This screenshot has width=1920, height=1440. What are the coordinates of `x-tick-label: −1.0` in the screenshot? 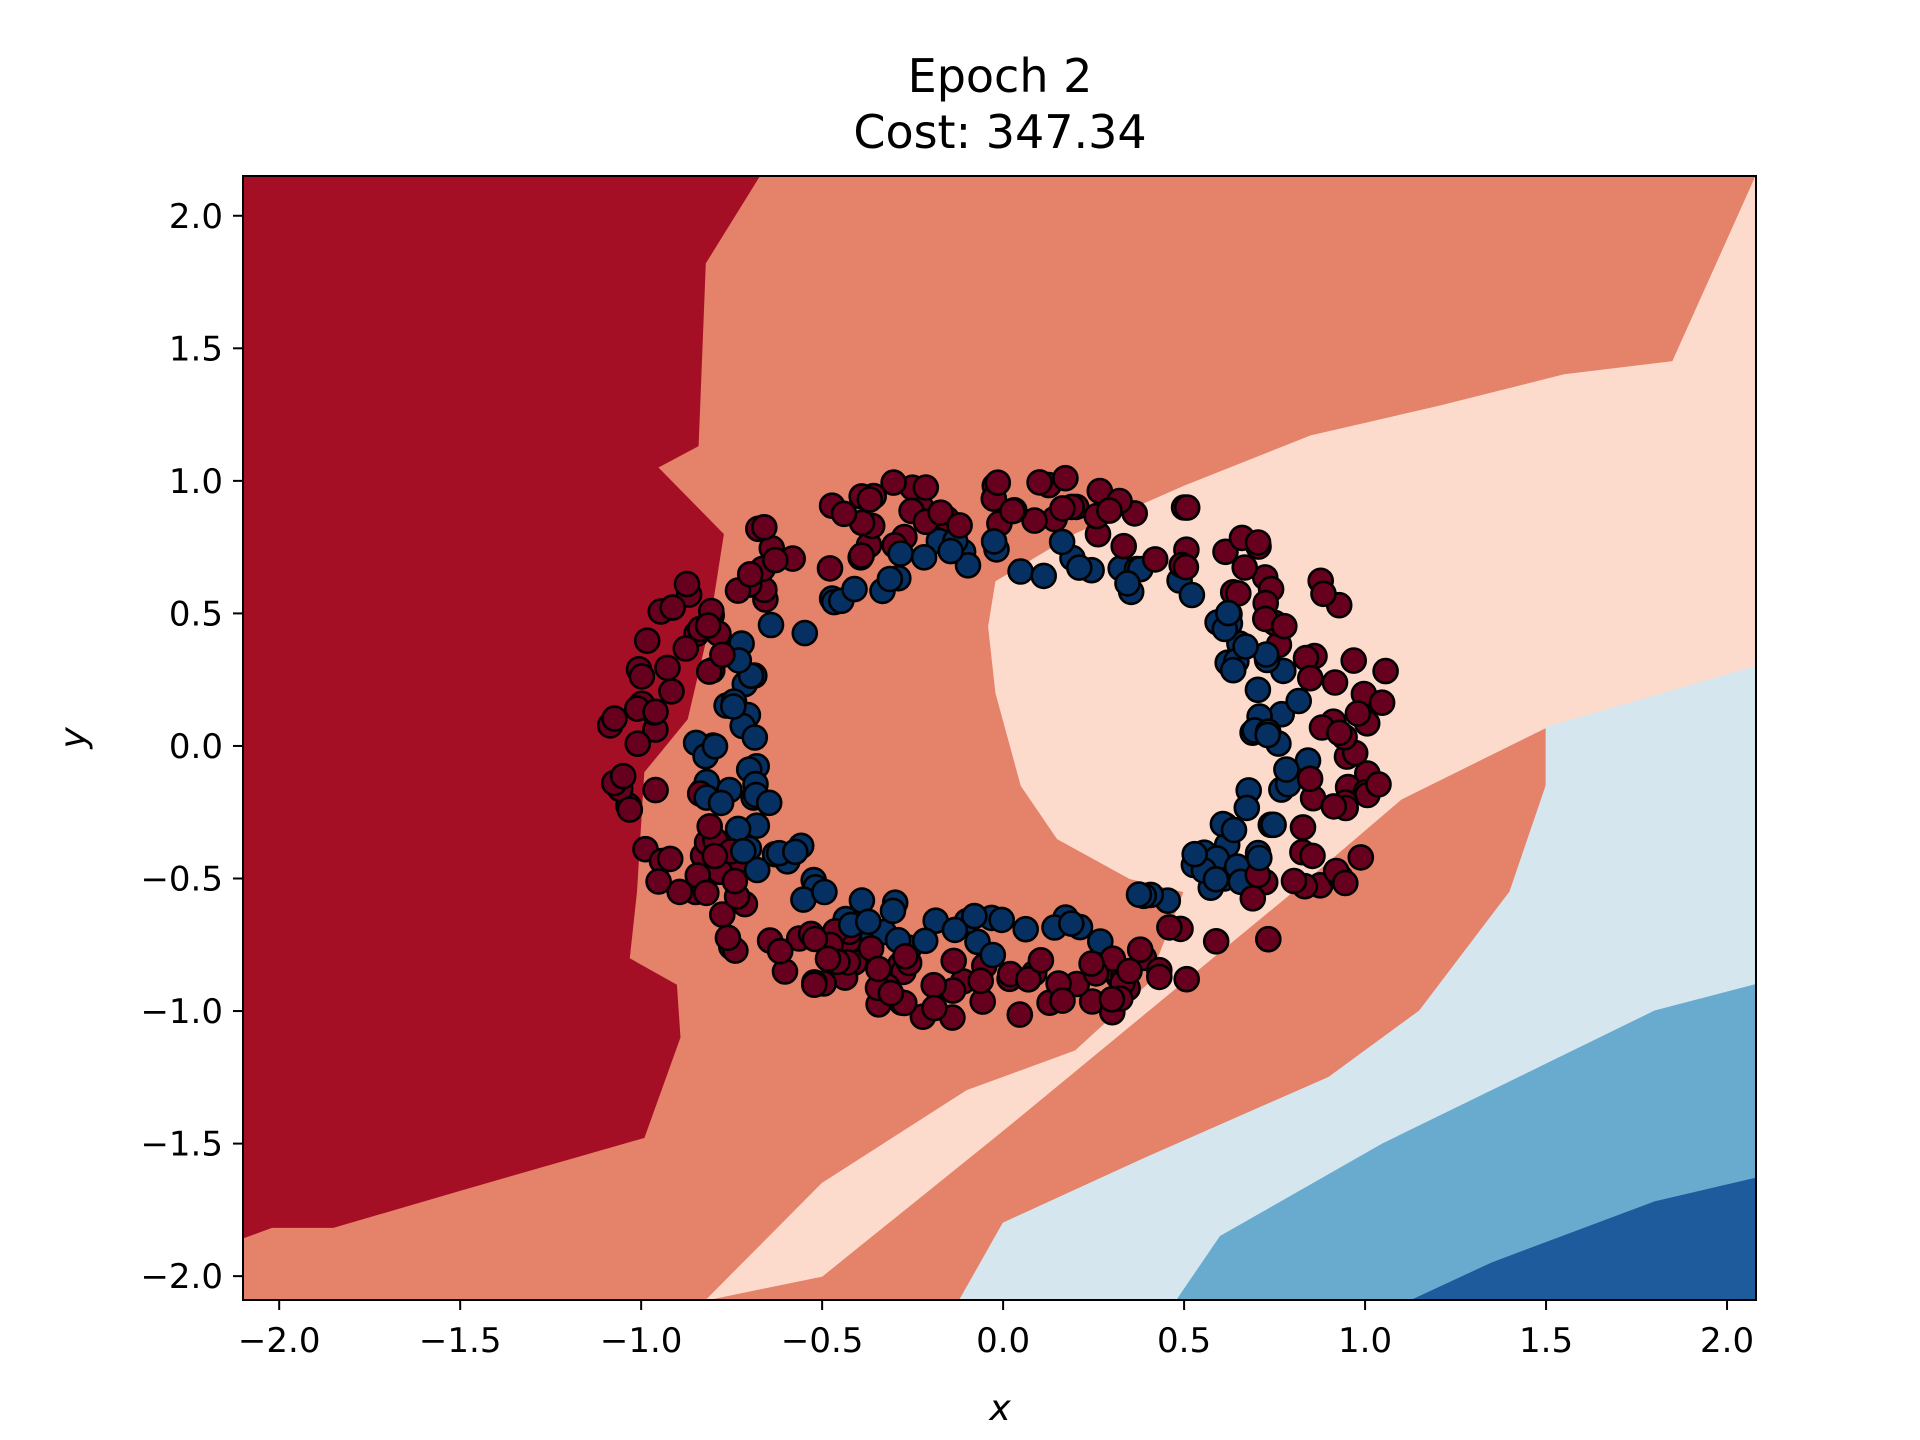 It's located at (641, 1341).